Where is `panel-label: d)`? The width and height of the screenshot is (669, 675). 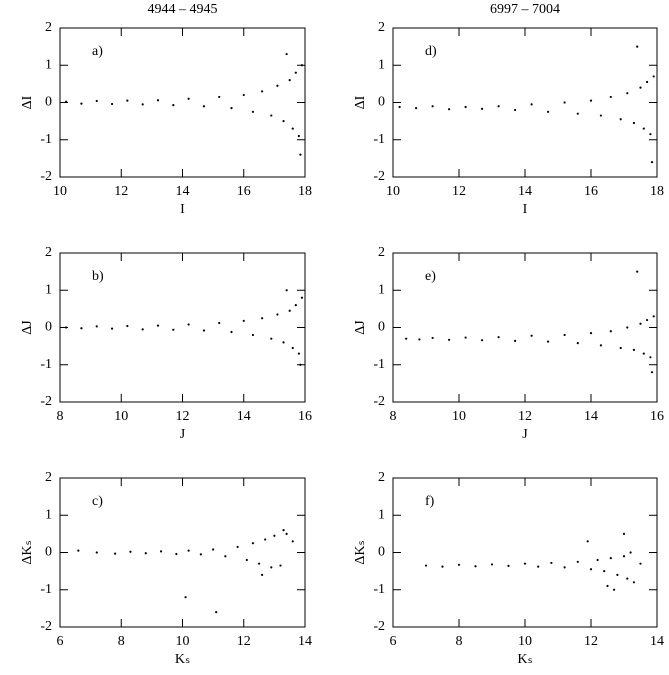
panel-label: d) is located at coordinates (431, 51).